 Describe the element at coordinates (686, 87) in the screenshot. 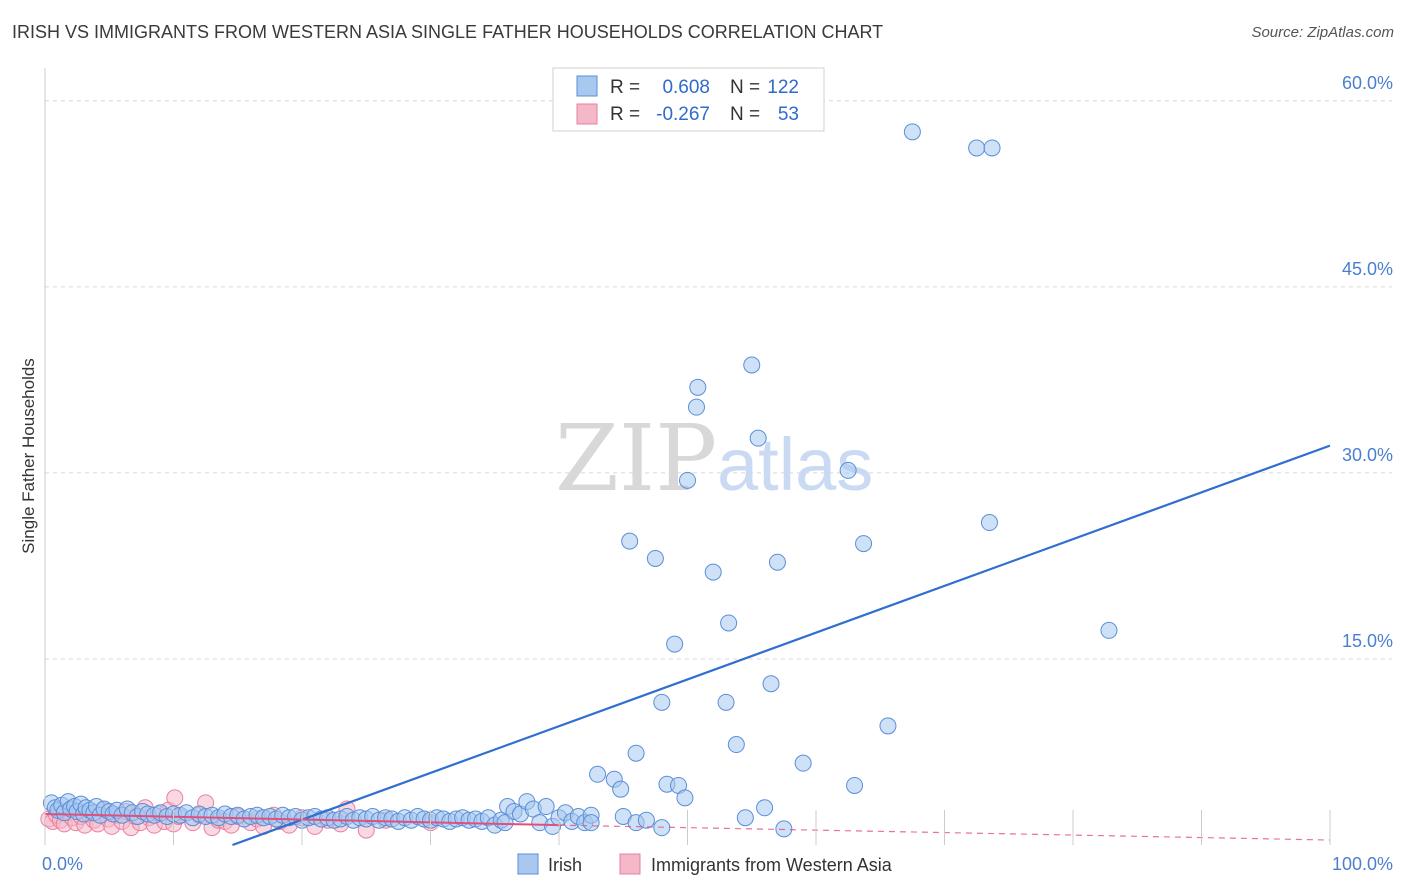

I see `legend-r-value-irish: 0.608` at that location.